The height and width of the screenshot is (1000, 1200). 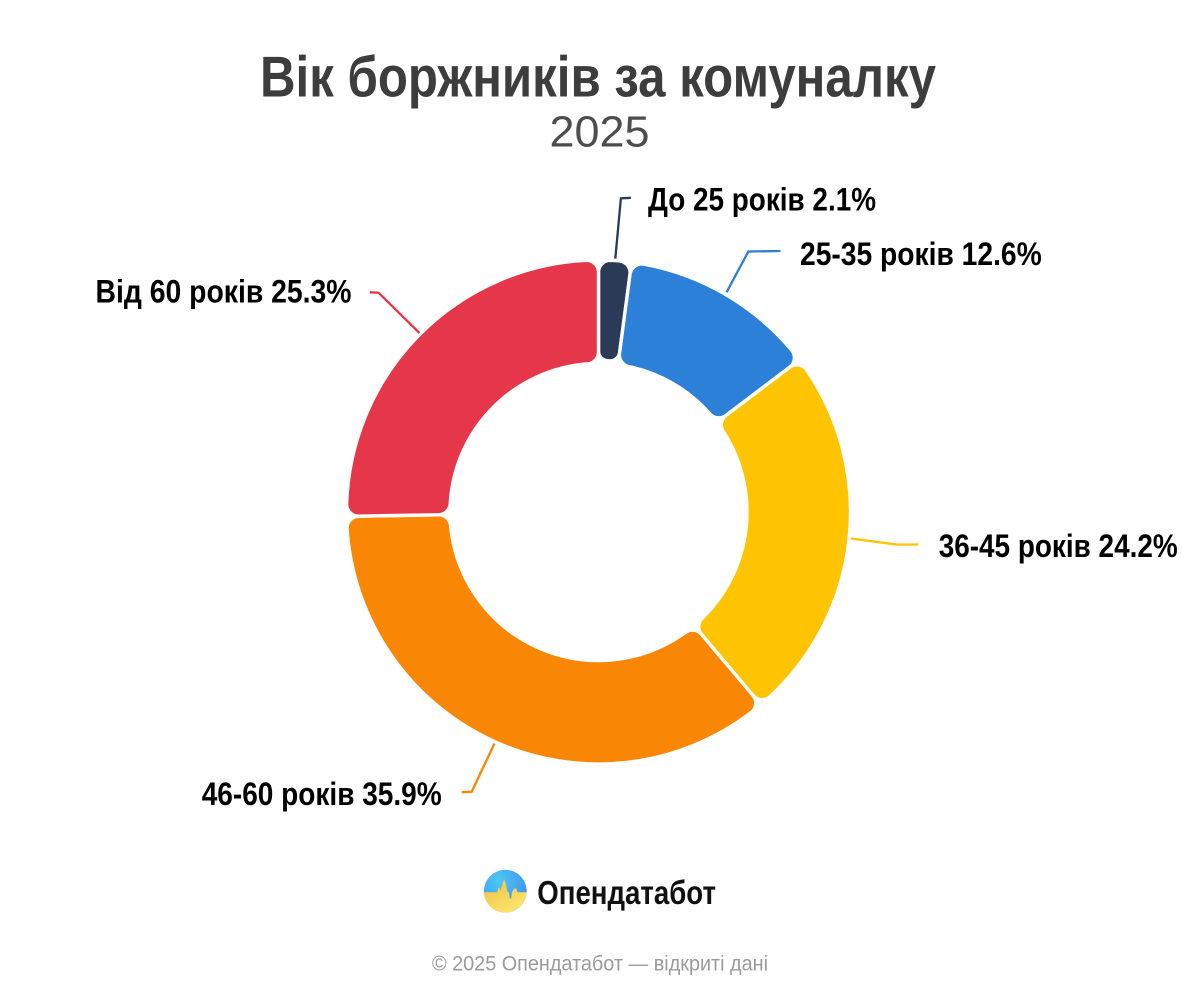 What do you see at coordinates (600, 963) in the screenshot?
I see `svg-text:© 2025 Опендатабот — відкриті: © 2025 Опендатабот — відкриті дані` at bounding box center [600, 963].